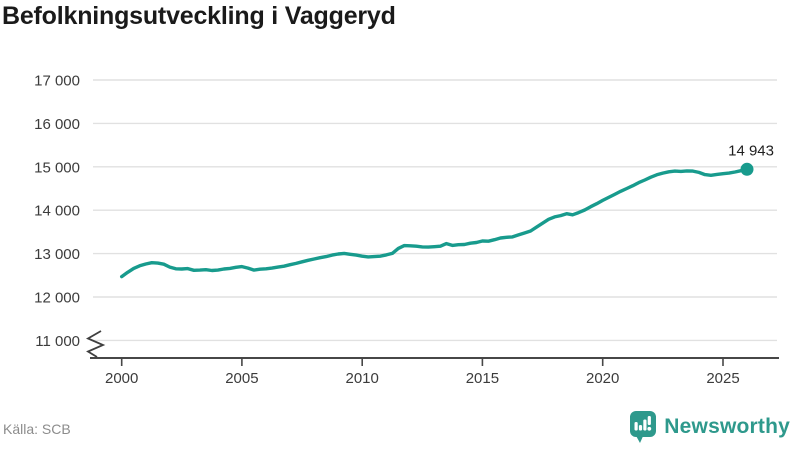 The height and width of the screenshot is (450, 800). What do you see at coordinates (722, 378) in the screenshot?
I see `x-axis-tick-label: 2025` at bounding box center [722, 378].